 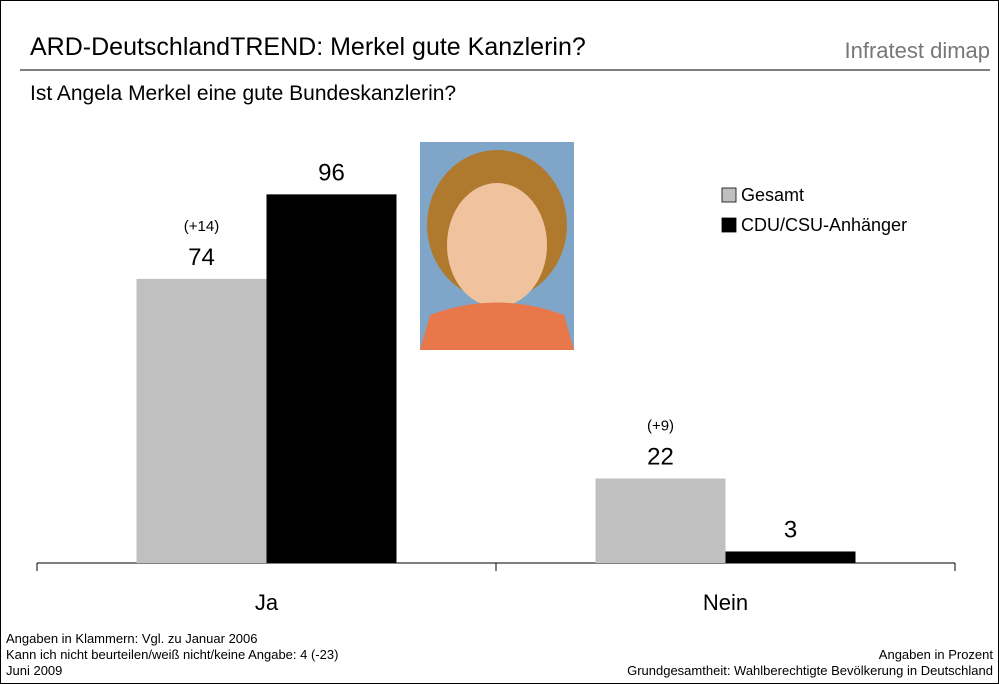 I want to click on photo, so click(x=497, y=246).